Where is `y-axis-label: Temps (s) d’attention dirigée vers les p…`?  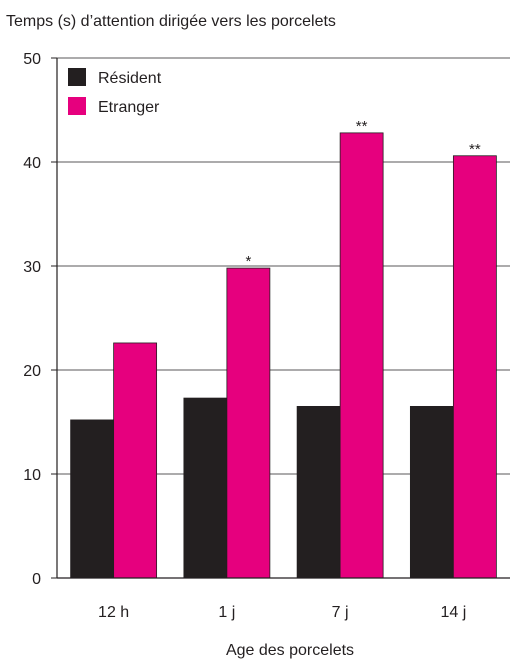
y-axis-label: Temps (s) d’attention dirigée vers les p… is located at coordinates (171, 21).